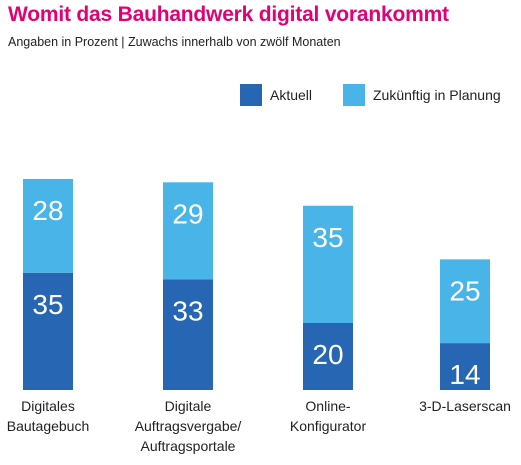 The width and height of the screenshot is (521, 465). Describe the element at coordinates (327, 237) in the screenshot. I see `data-label-zukuenftig-2: 35` at that location.